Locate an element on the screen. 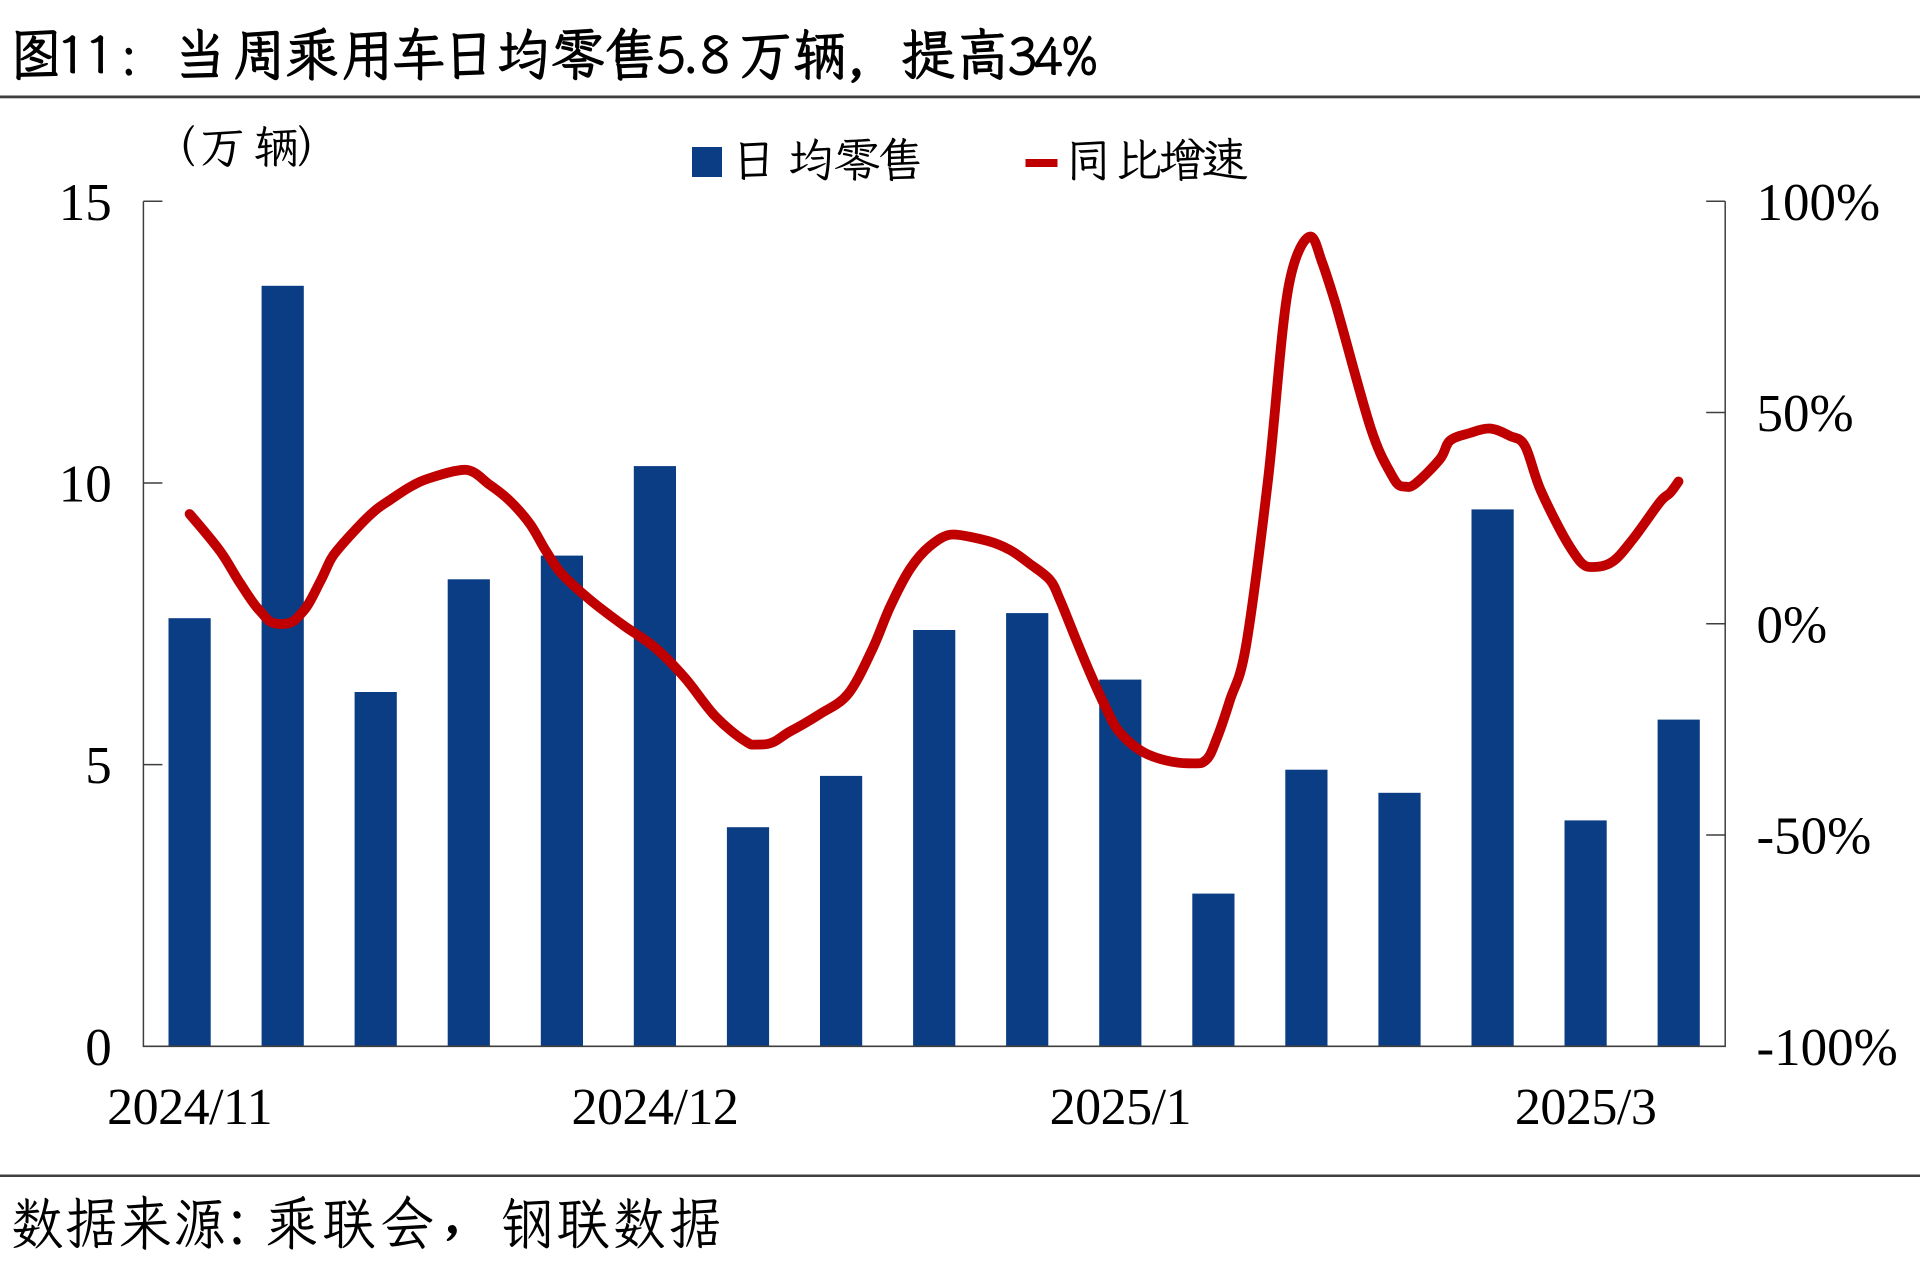 The image size is (1920, 1279). svg-text: 2025/1 is located at coordinates (1120, 1107).